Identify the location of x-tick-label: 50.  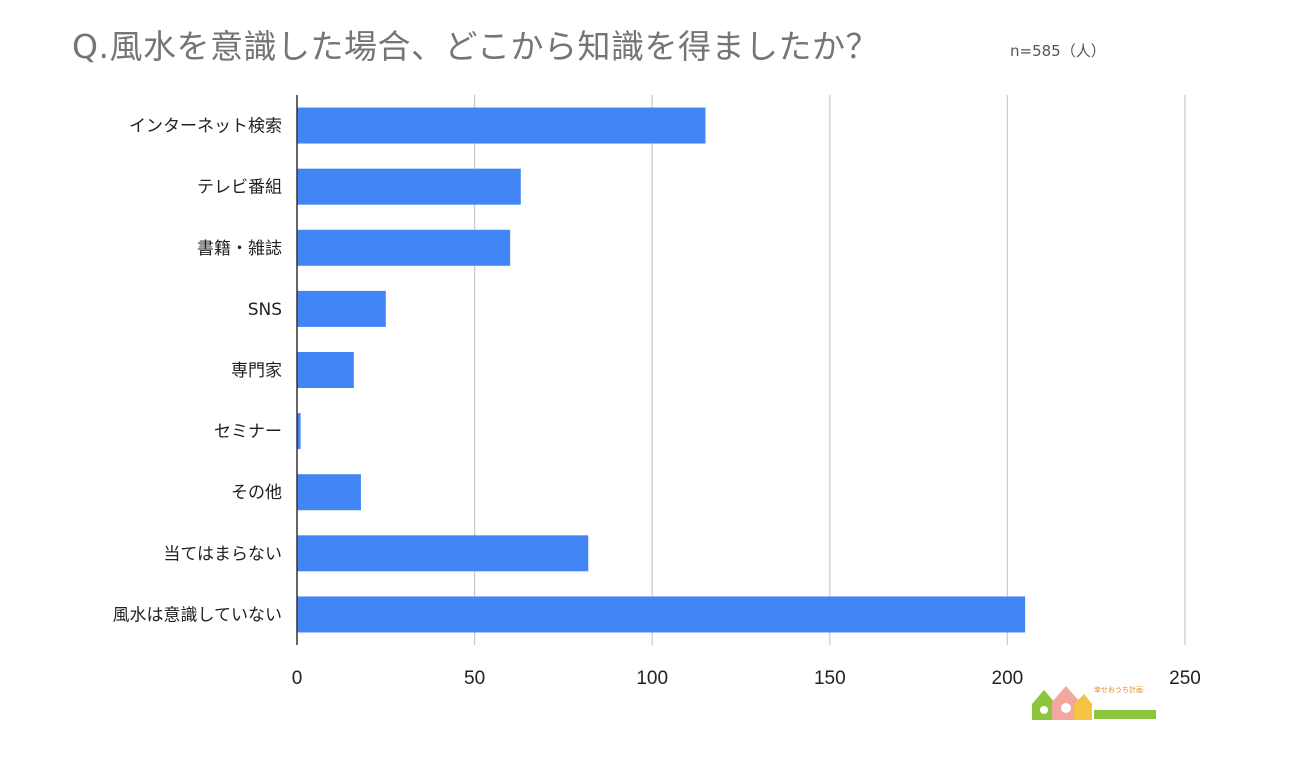
(474, 678).